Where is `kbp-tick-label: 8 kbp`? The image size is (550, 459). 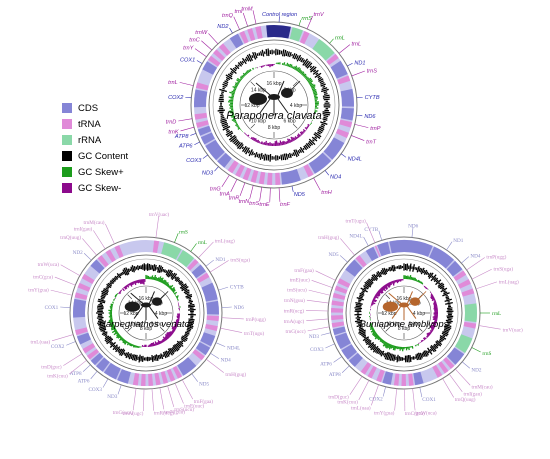 kbp-tick-label: 8 kbp is located at coordinates (146, 329).